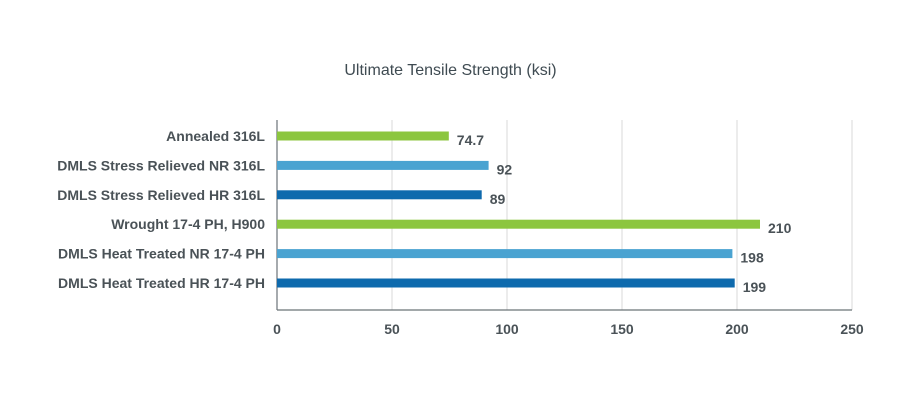 The width and height of the screenshot is (901, 401). I want to click on category-label: DMLS Stress Relieved HR 316L, so click(161, 195).